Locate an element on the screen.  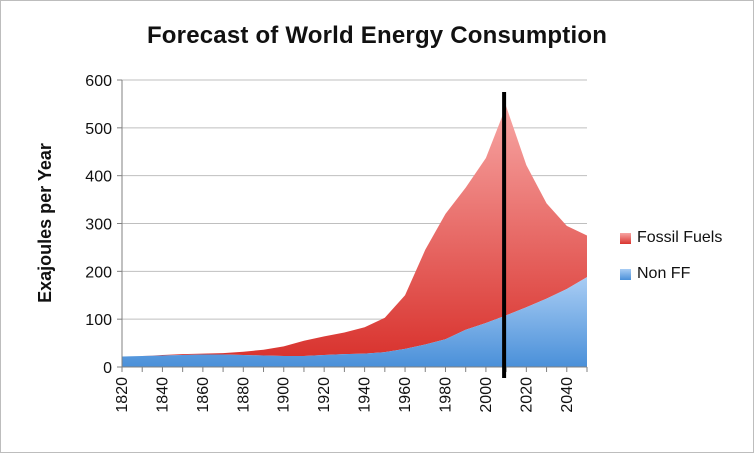
x-tick-label-1900: 1900 is located at coordinates (284, 395).